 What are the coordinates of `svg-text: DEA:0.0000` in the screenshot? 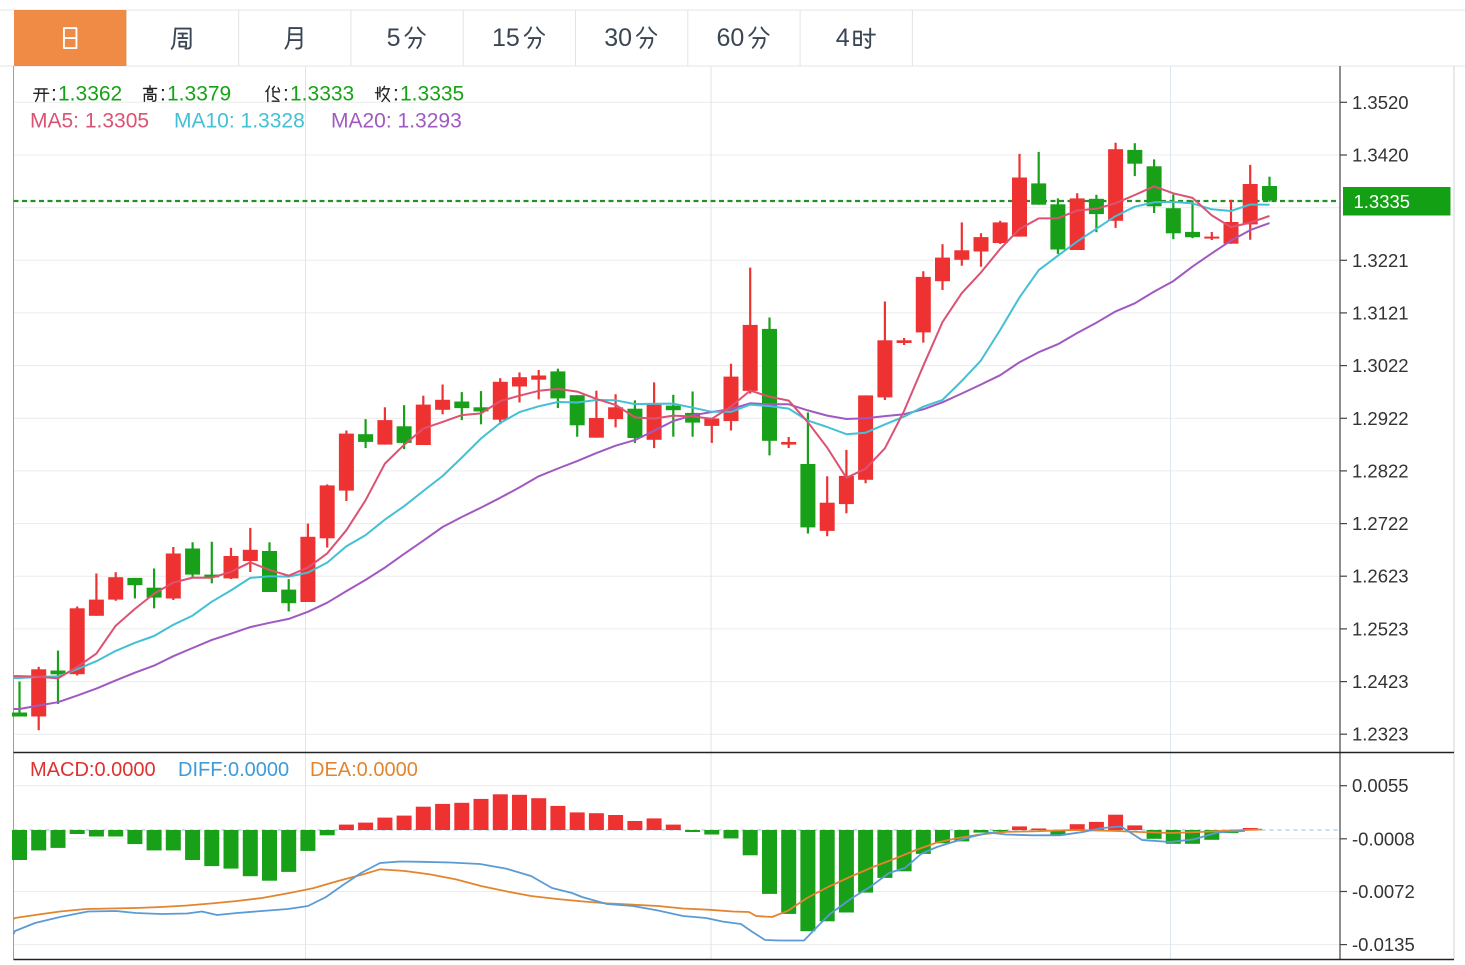 It's located at (364, 770).